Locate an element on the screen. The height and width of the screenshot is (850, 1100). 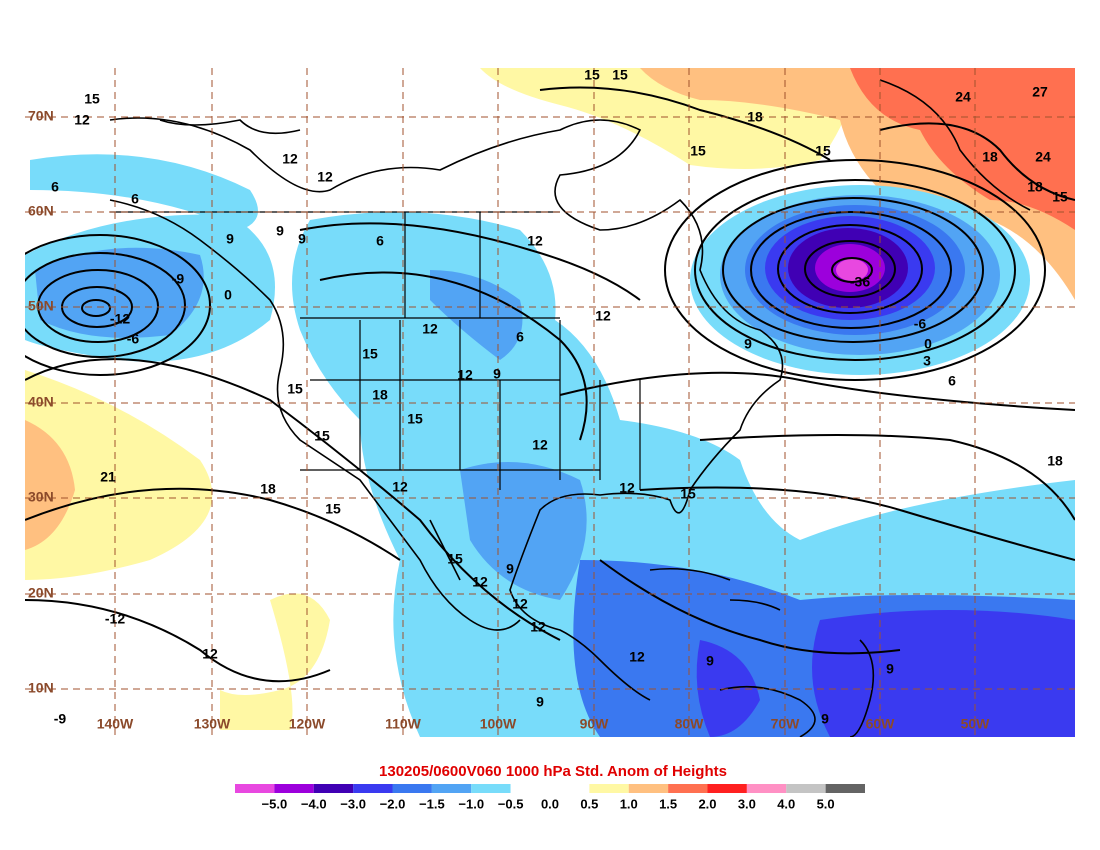
contour-label: 3 is located at coordinates (927, 361).